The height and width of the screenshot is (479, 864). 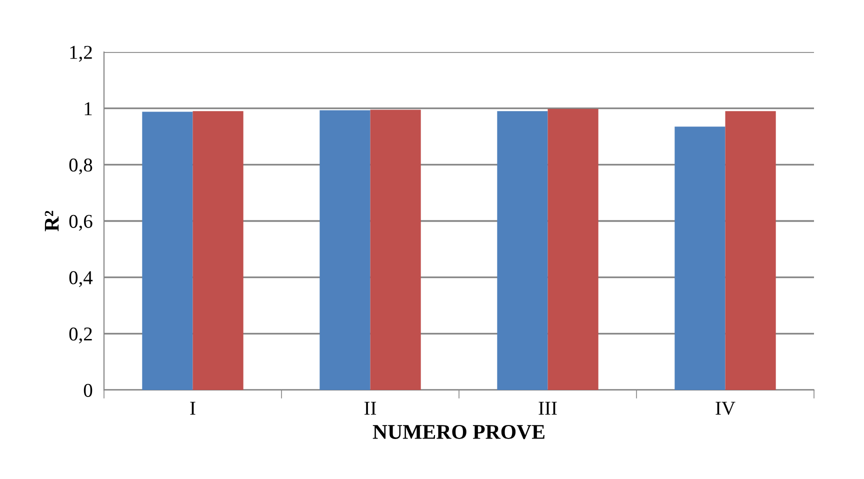 I want to click on y-tick-label: 0,6, so click(x=80, y=222).